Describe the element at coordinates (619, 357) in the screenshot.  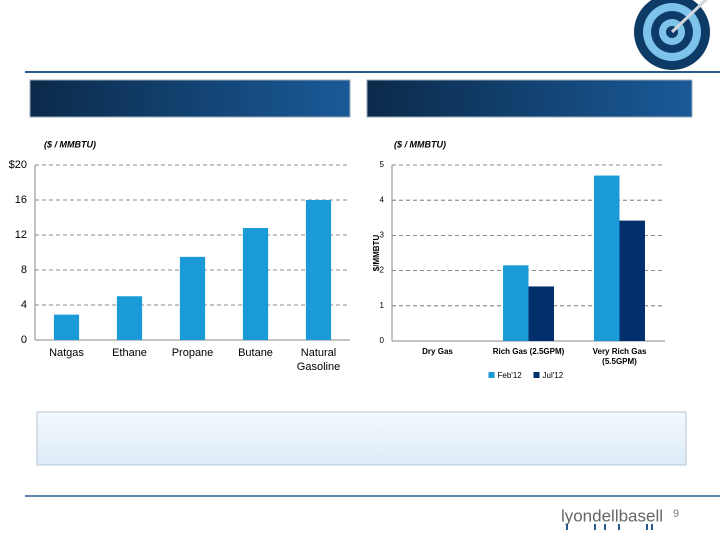
I see `x-tick-label: Very Rich Gas (5.5GPM)` at that location.